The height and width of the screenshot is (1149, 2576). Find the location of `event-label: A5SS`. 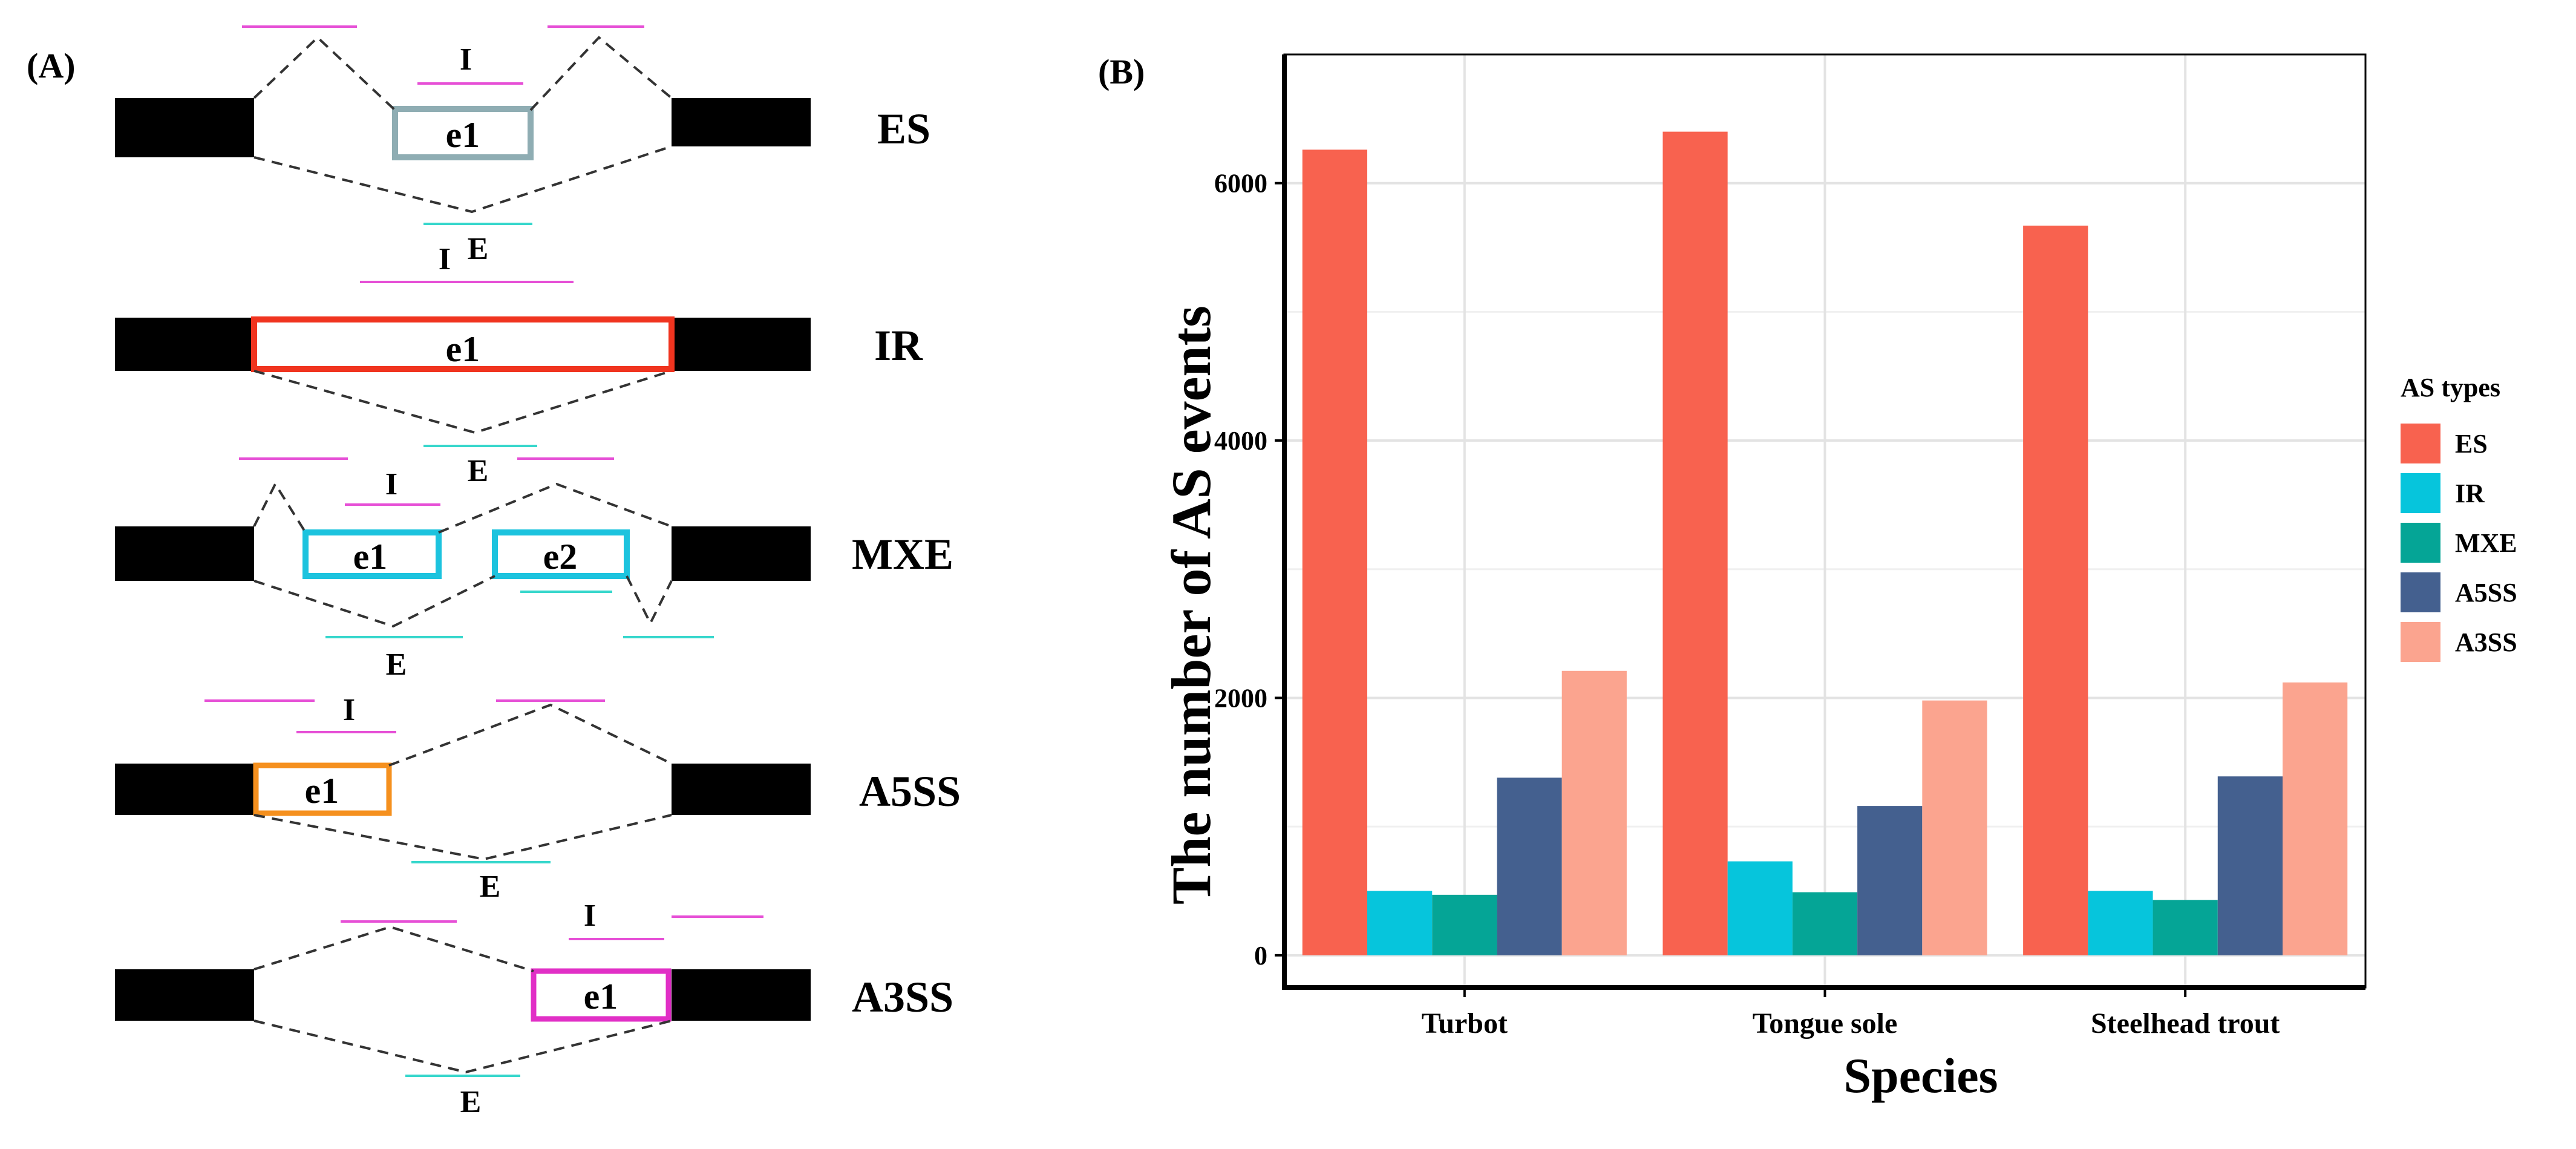

event-label: A5SS is located at coordinates (910, 791).